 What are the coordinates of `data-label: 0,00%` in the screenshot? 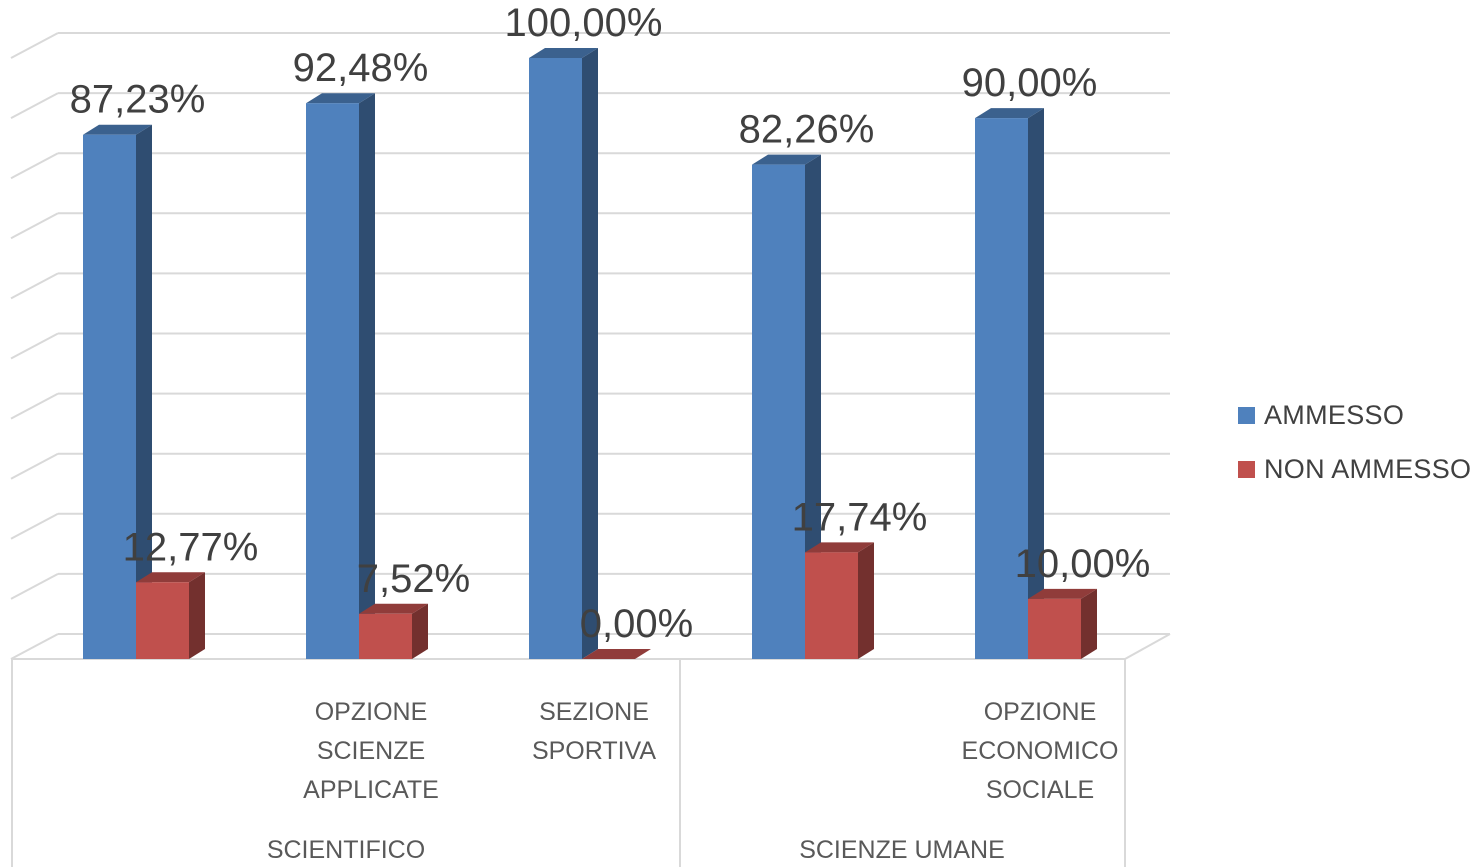 It's located at (636, 624).